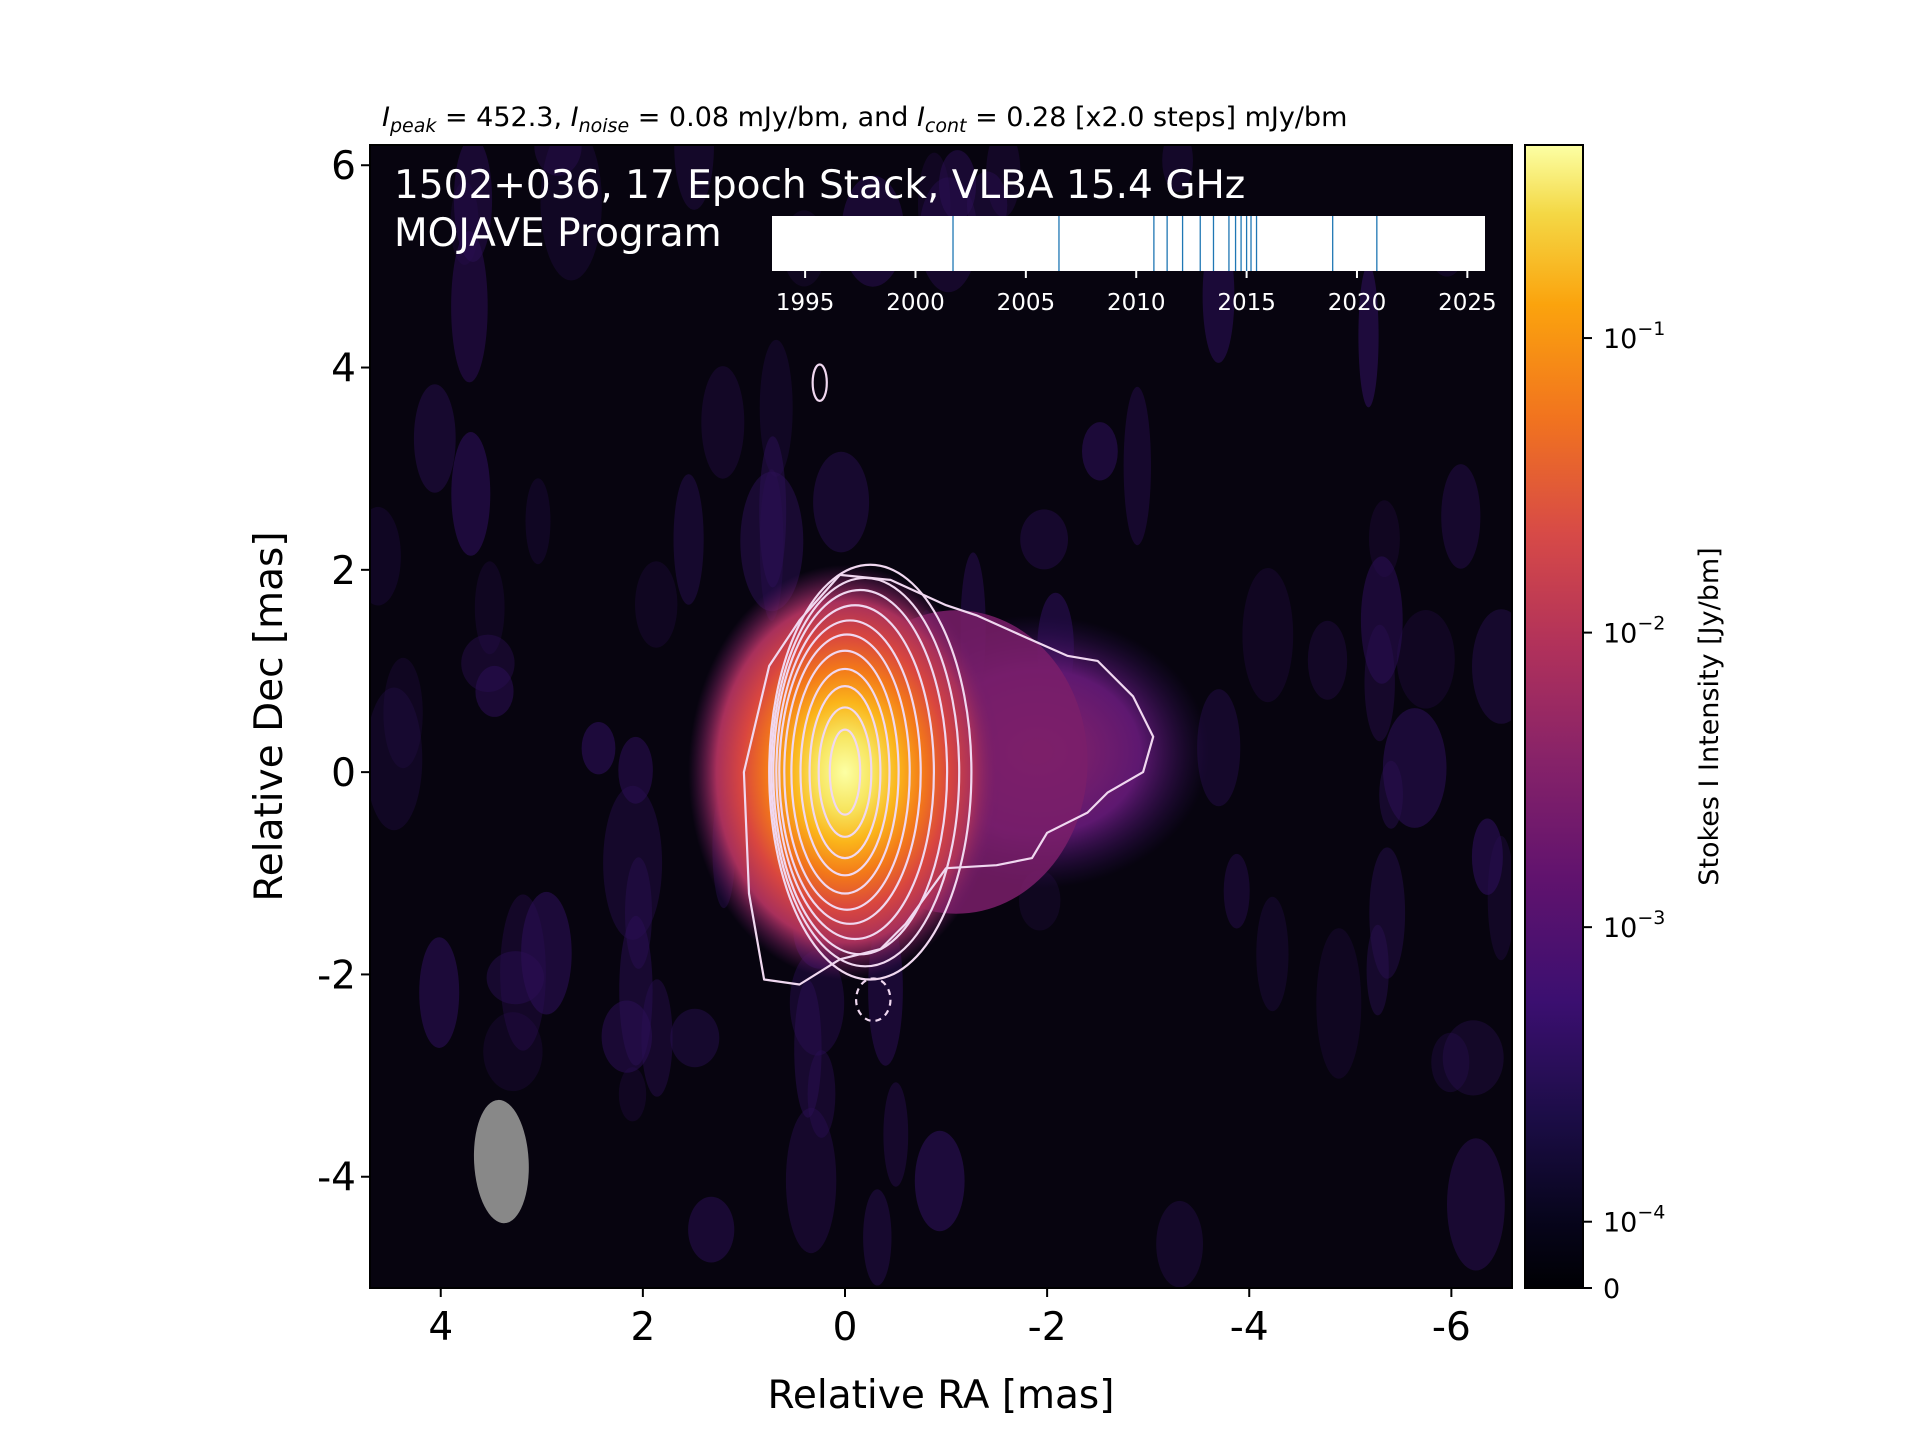 The width and height of the screenshot is (1920, 1440). What do you see at coordinates (343, 773) in the screenshot?
I see `y-tick-label: 0` at bounding box center [343, 773].